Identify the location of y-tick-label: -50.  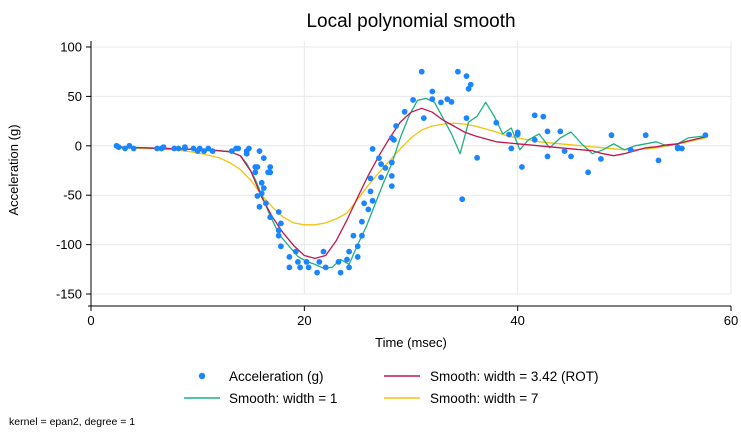
(72, 195).